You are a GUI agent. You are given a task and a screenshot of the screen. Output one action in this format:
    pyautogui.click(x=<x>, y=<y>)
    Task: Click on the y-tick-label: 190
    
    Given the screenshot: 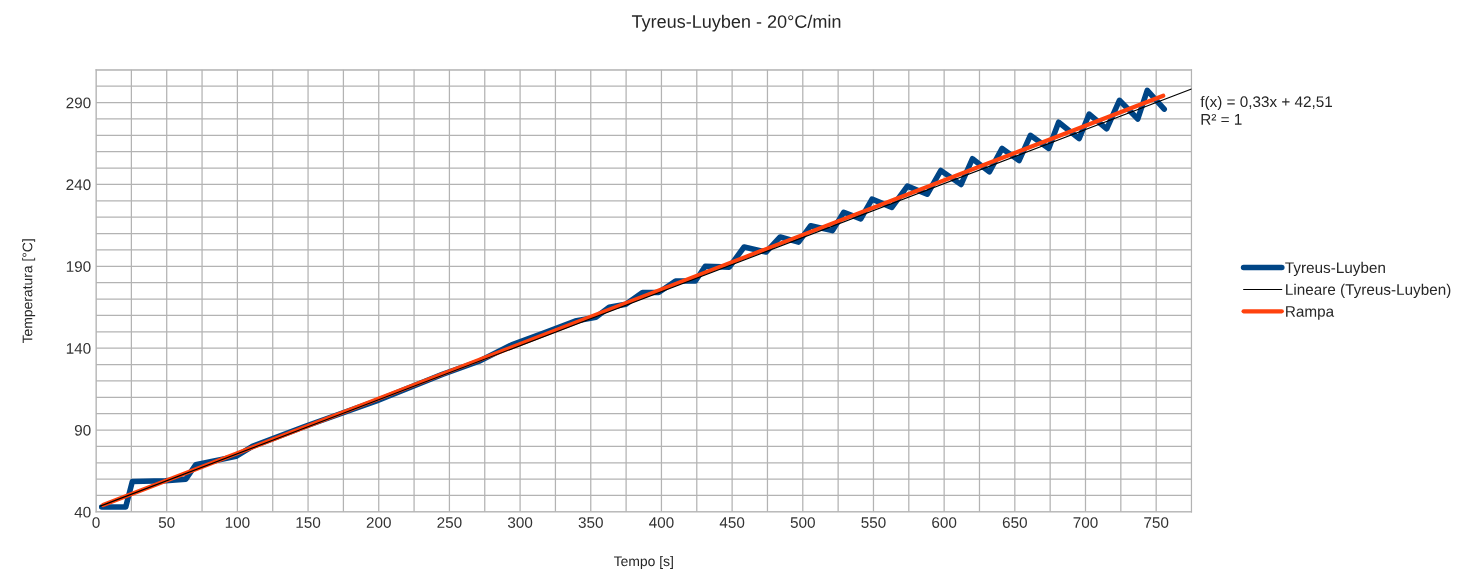 What is the action you would take?
    pyautogui.click(x=78, y=266)
    